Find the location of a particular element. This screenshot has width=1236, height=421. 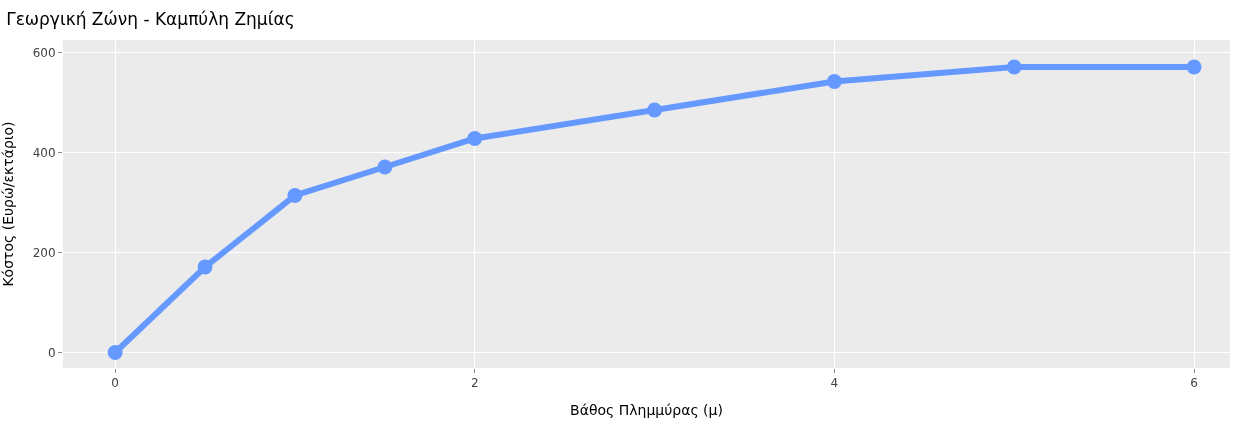

x-axis-title: Βάθος Πλημμύρας (μ) is located at coordinates (646, 409).